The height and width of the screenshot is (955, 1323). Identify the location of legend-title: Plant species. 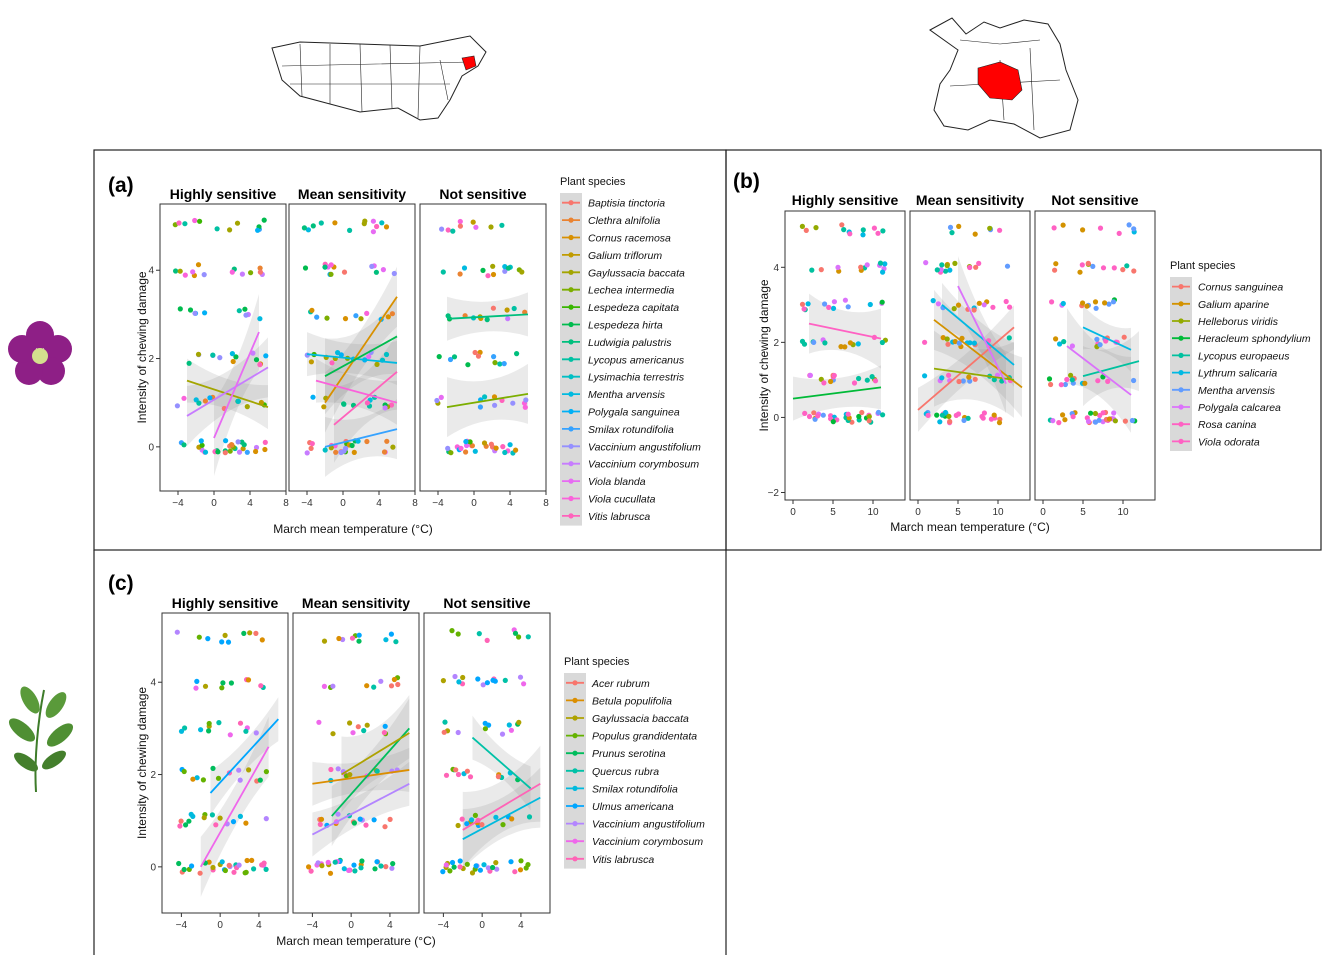
(593, 182).